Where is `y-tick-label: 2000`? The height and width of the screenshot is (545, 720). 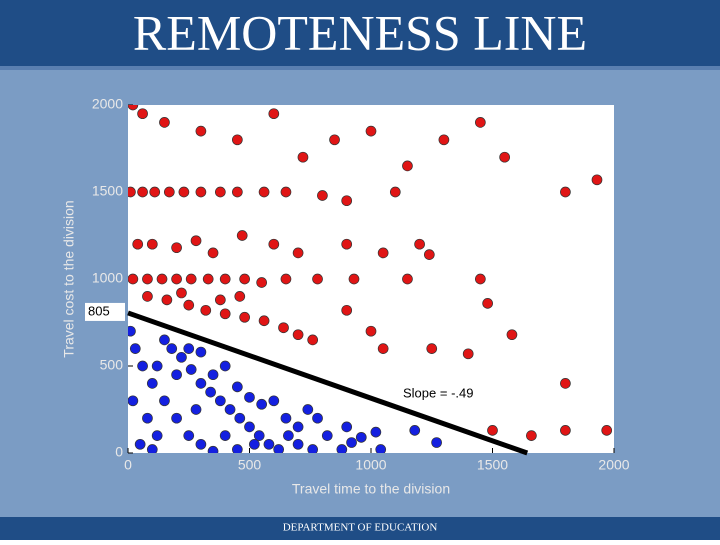 y-tick-label: 2000 is located at coordinates (107, 104).